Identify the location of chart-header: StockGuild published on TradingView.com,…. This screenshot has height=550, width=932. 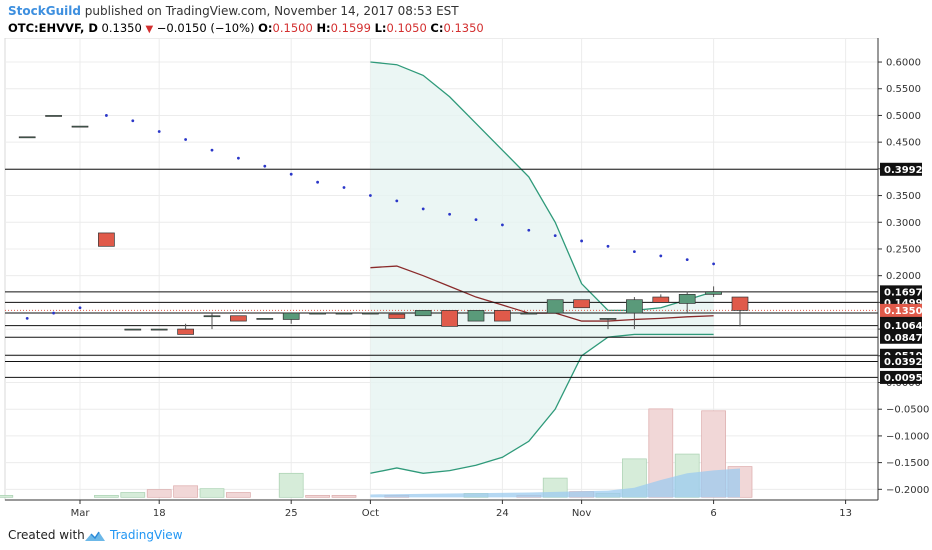
(466, 19).